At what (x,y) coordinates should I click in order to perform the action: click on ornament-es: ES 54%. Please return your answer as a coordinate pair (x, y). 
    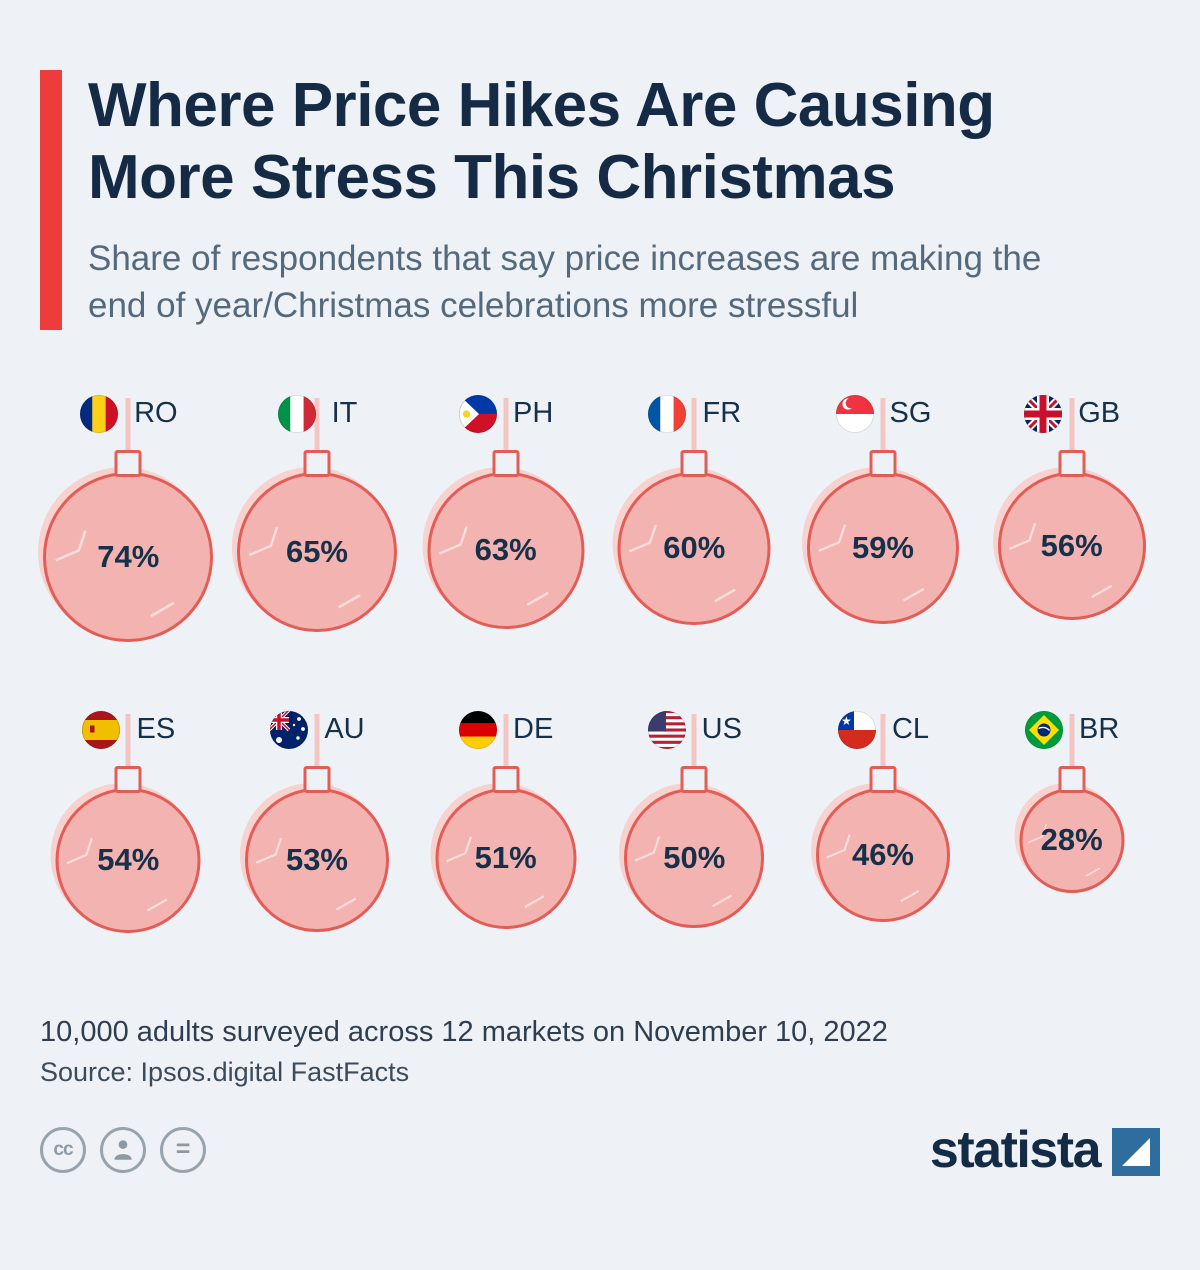
    Looking at the image, I should click on (128, 853).